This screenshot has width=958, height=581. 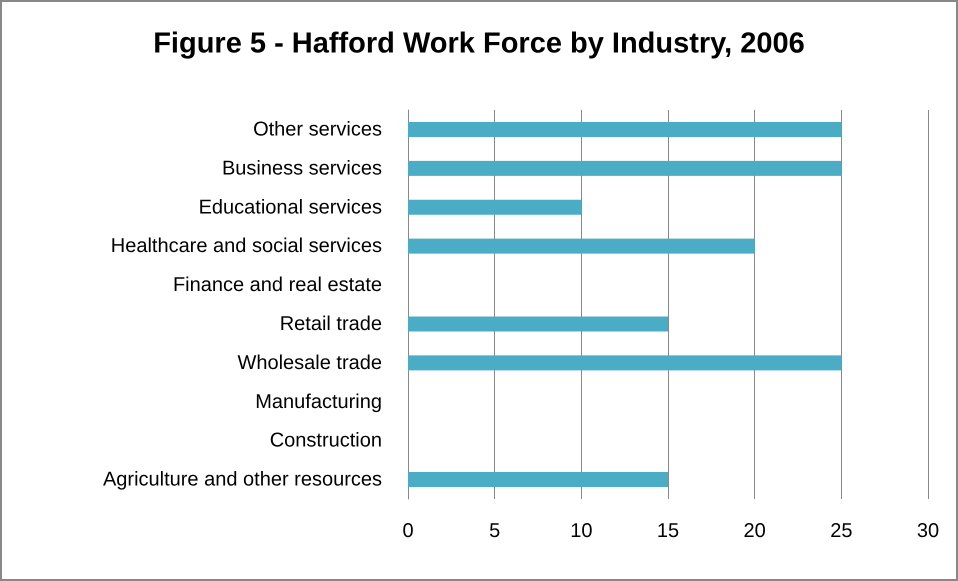 What do you see at coordinates (479, 44) in the screenshot?
I see `chart-title: Figure 5 - Hafford Work Force by Industry, 2006` at bounding box center [479, 44].